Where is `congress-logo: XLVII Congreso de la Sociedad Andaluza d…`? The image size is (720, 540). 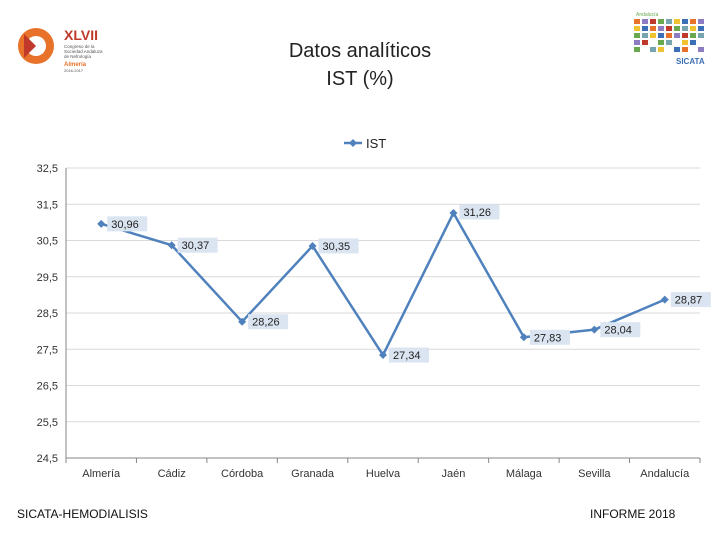 congress-logo: XLVII Congreso de la Sociedad Andaluza d… is located at coordinates (69, 49).